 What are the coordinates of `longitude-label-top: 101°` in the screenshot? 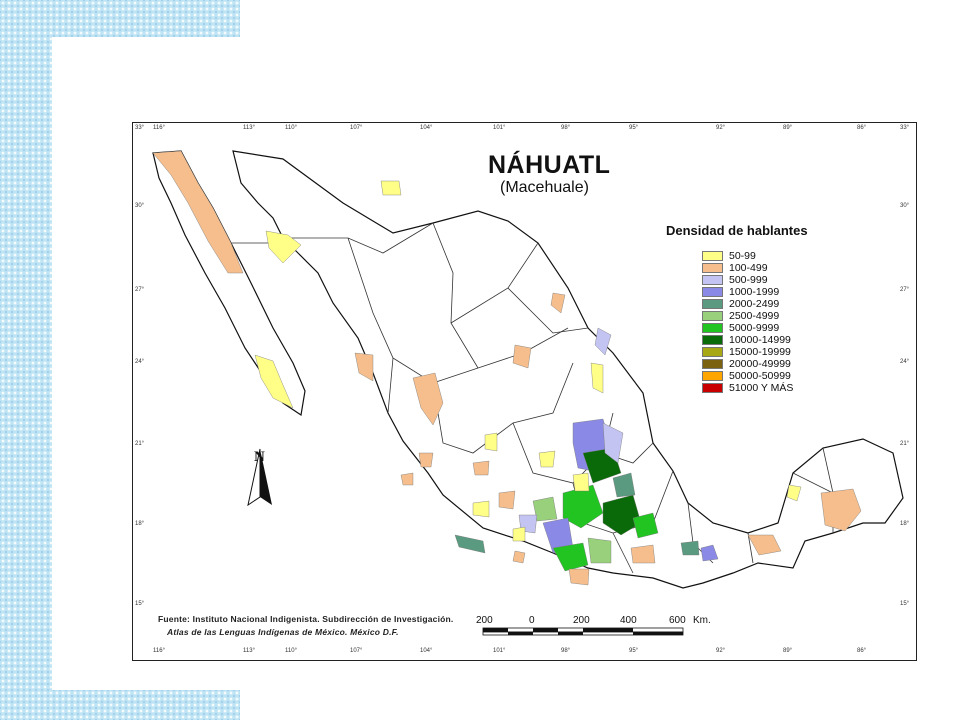 It's located at (499, 128).